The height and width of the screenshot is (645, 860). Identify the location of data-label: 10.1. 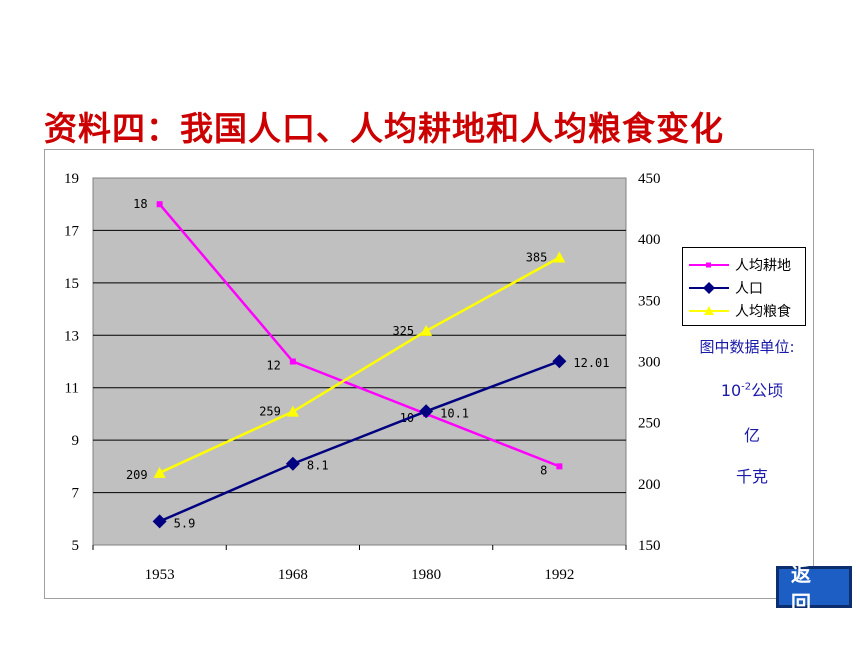
(454, 413).